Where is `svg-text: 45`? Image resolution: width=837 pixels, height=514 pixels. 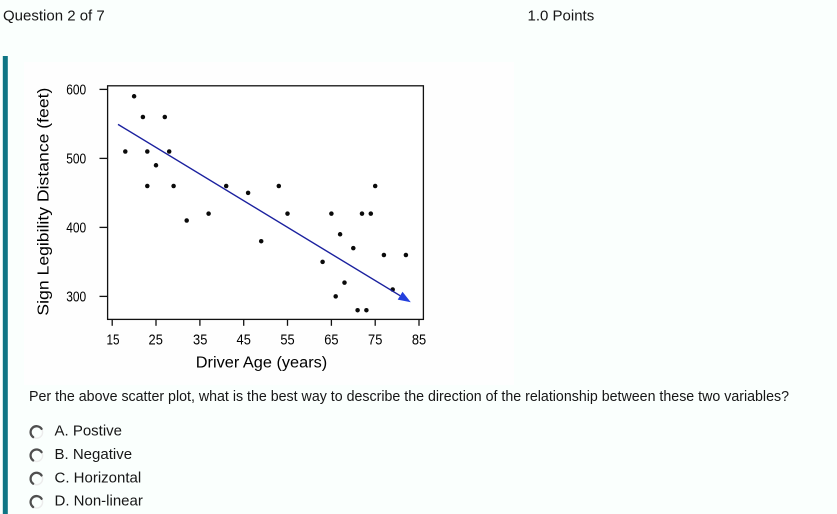 svg-text: 45 is located at coordinates (244, 340).